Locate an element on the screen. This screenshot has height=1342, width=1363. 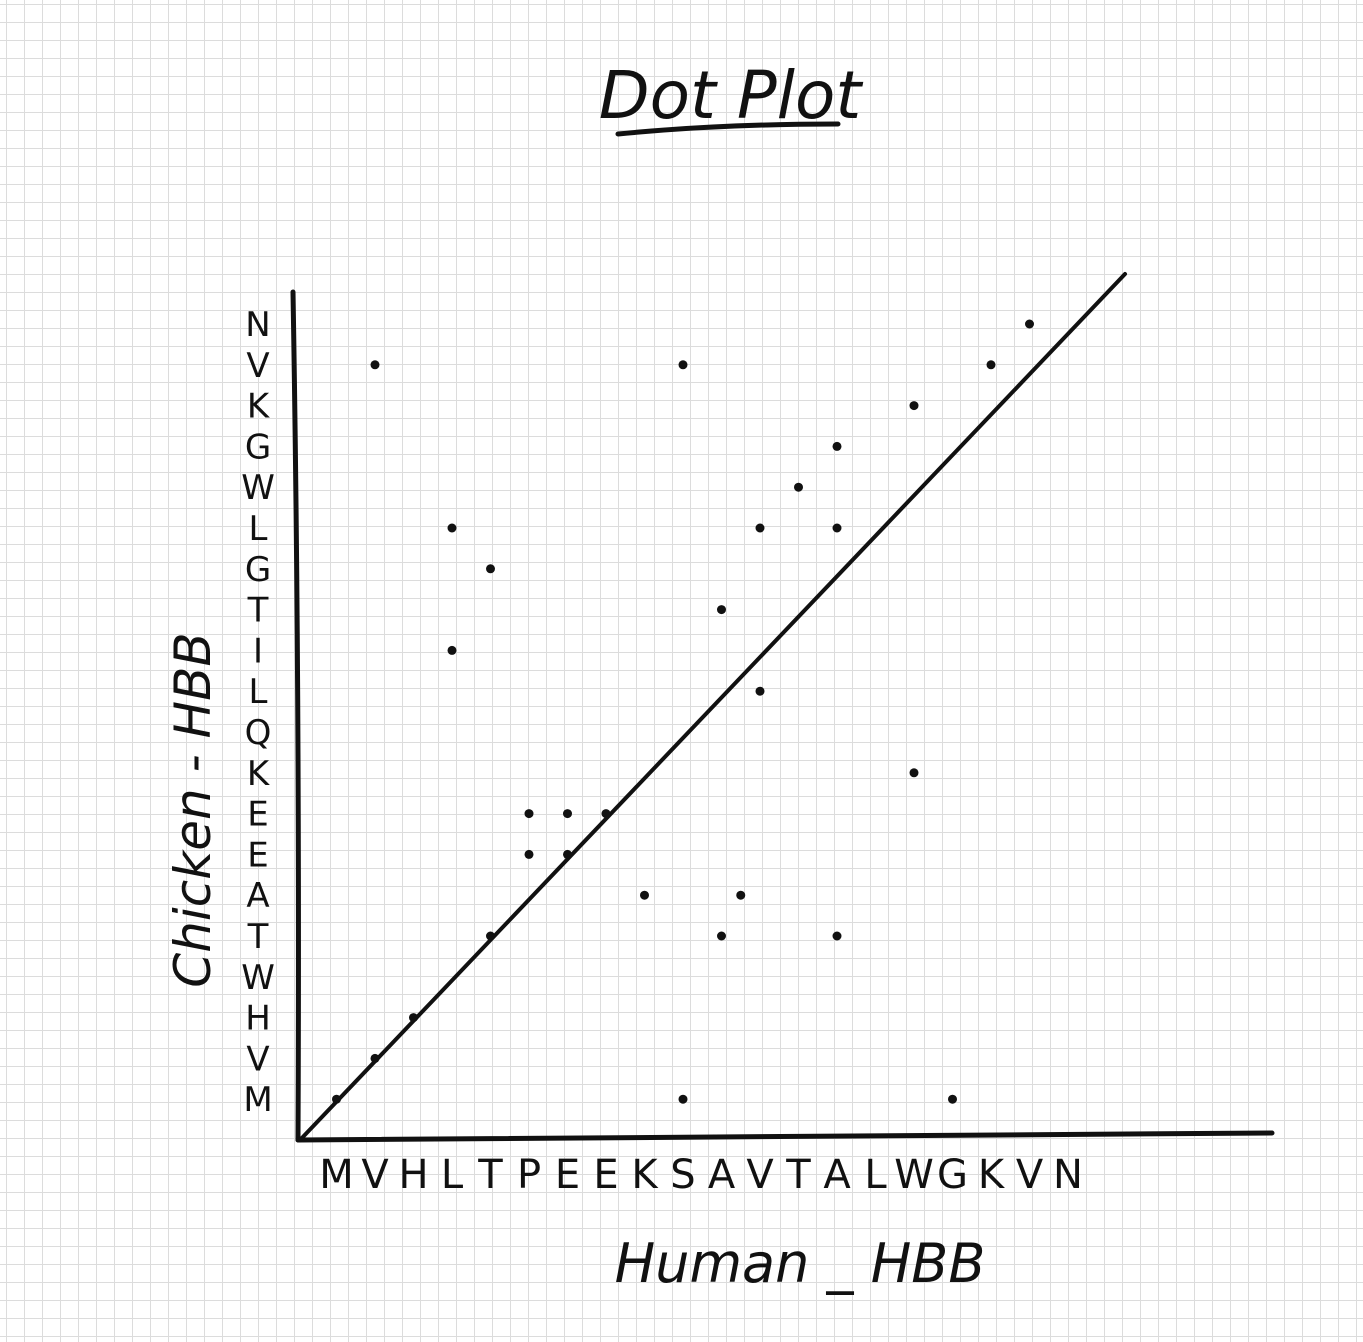
y-axis-line is located at coordinates (295, 716).